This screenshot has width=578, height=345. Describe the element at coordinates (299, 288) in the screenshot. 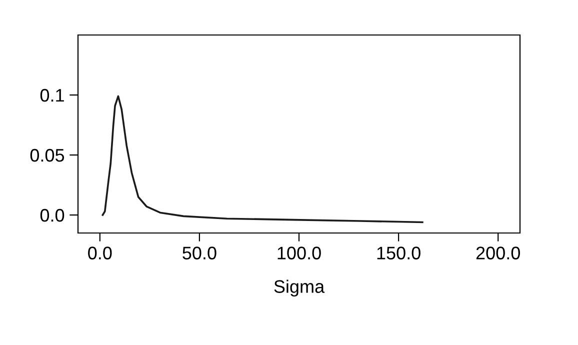

I see `x-axis-title: Sigma` at that location.